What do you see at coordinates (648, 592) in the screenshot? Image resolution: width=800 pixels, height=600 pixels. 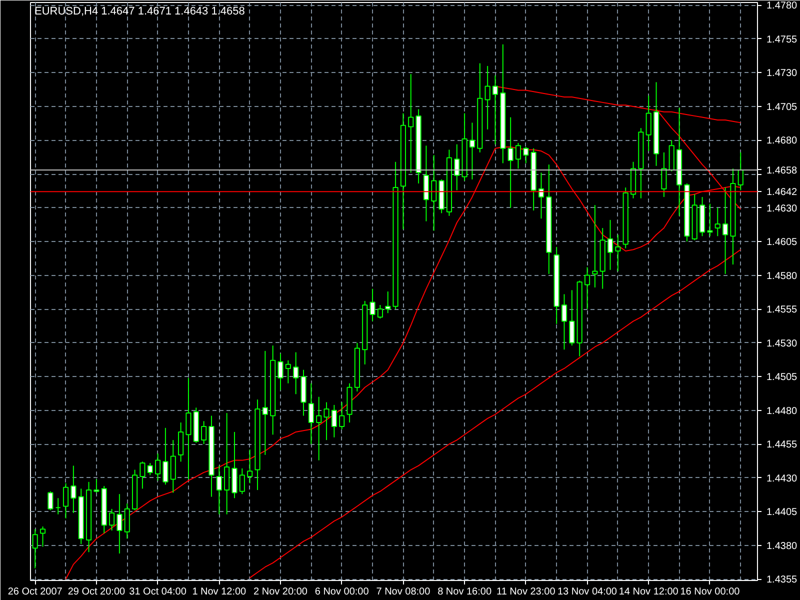 I see `x-tick-label: 14 Nov 12:00` at bounding box center [648, 592].